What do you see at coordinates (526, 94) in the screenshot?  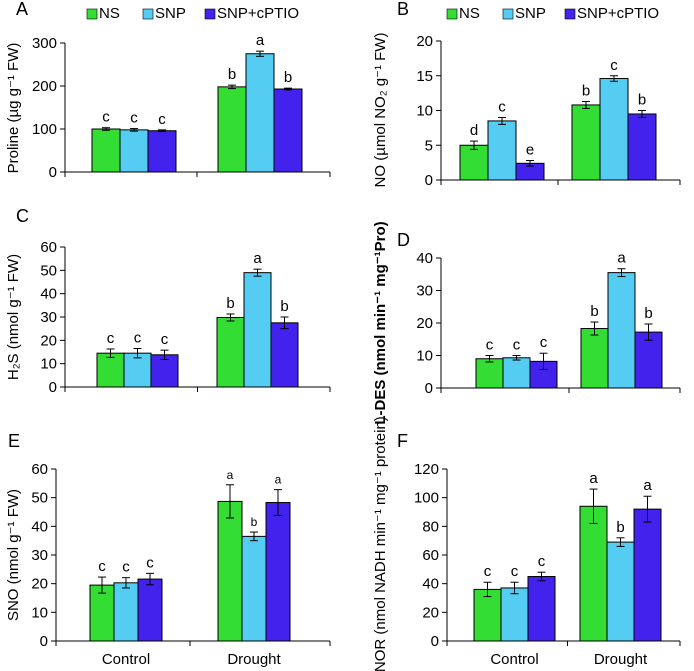 I see `panel-B: B 0 5 10 15 20 NO (µmol NO₂ g⁻¹ FW) d c e b c b` at bounding box center [526, 94].